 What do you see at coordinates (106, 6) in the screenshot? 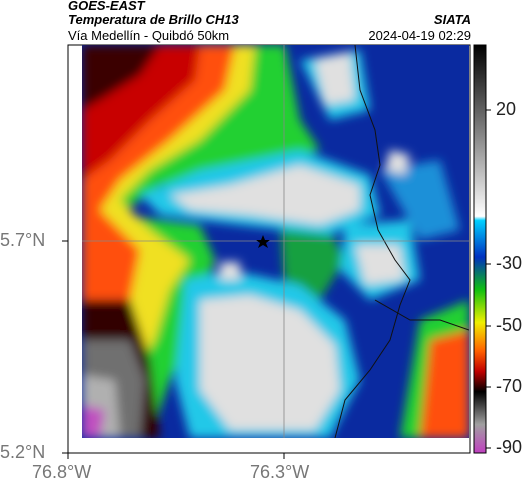
I see `satellite-name: GOES-EAST` at bounding box center [106, 6].